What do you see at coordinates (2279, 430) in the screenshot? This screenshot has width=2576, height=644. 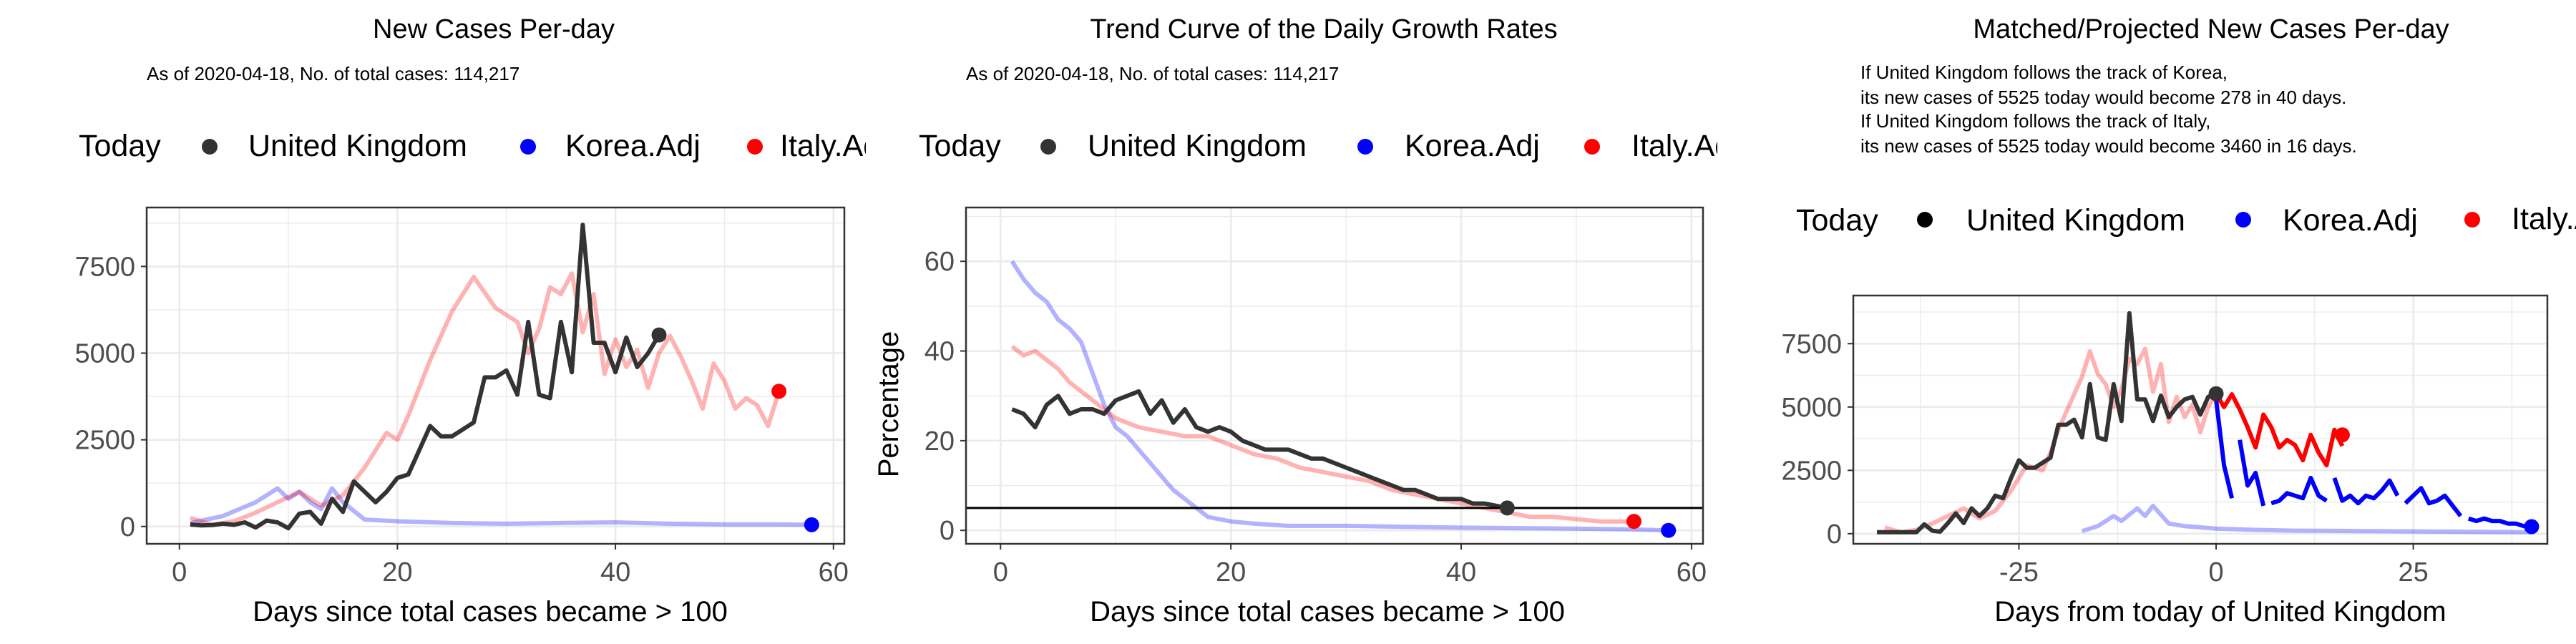 I see `italy-adj-projection-line` at bounding box center [2279, 430].